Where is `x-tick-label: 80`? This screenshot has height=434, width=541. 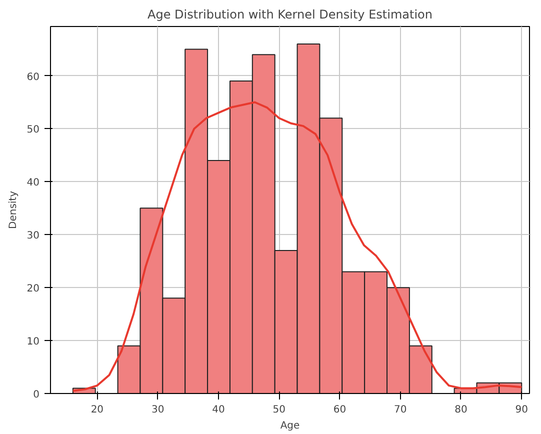 x-tick-label: 80 is located at coordinates (461, 410).